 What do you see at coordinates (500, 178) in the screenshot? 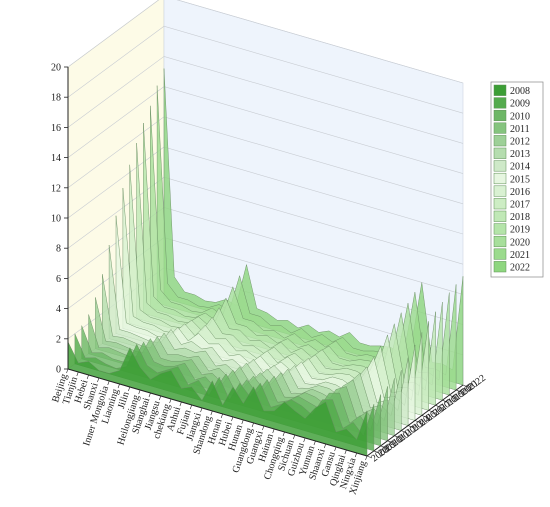
I see `legend-swatch-2015` at bounding box center [500, 178].